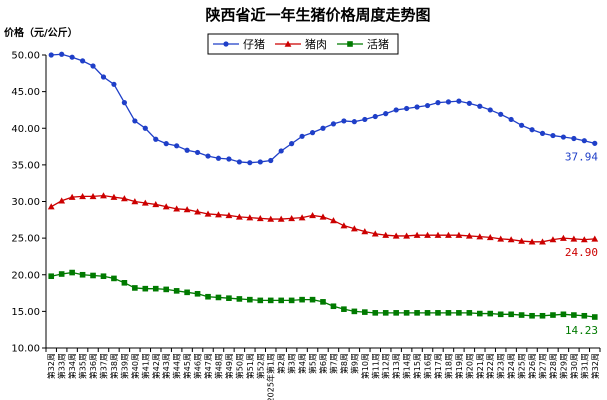 The image size is (607, 400). Describe the element at coordinates (25, 165) in the screenshot. I see `y-tick-label: 35.00` at that location.